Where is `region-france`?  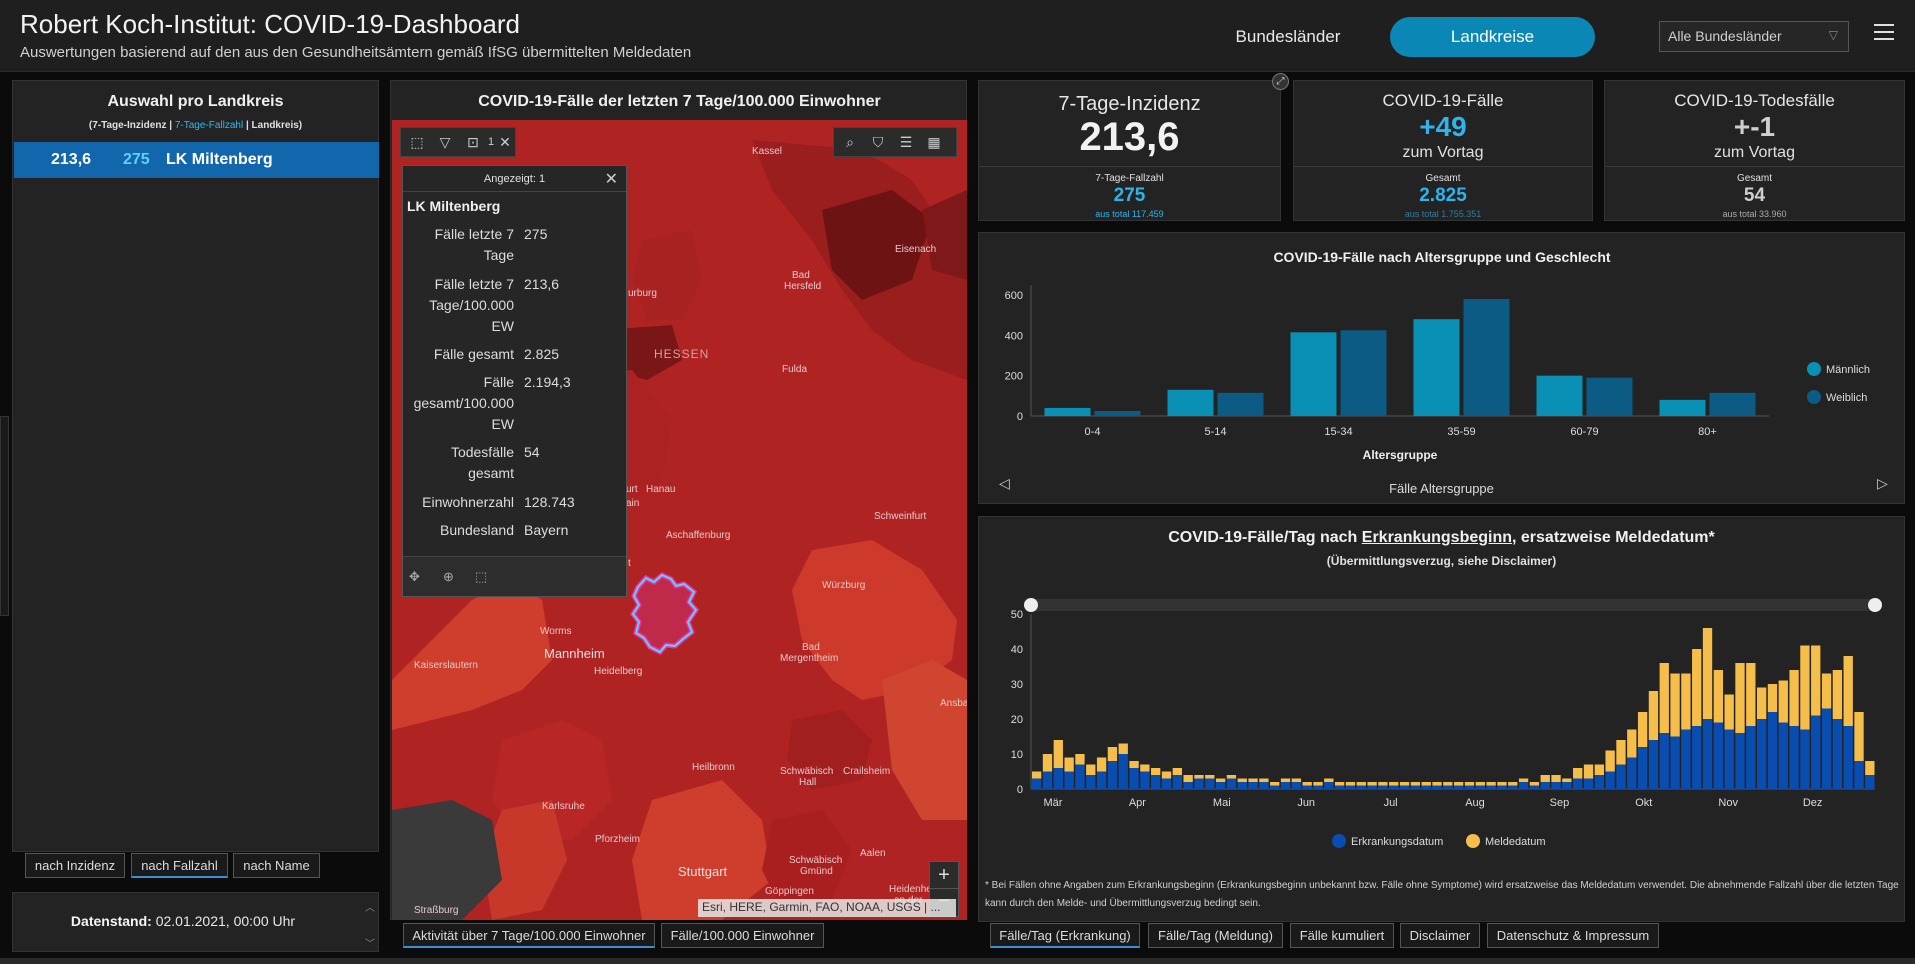 region-france is located at coordinates (447, 860).